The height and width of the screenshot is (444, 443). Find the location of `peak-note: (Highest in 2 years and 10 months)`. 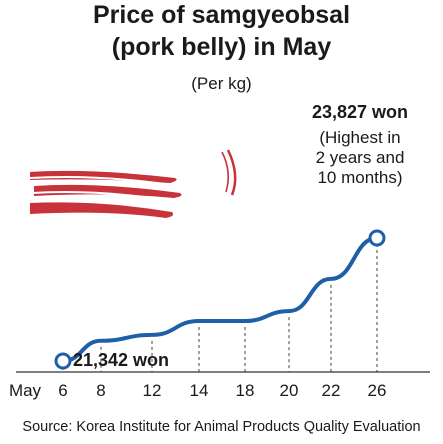

peak-note: (Highest in 2 years and 10 months) is located at coordinates (360, 158).